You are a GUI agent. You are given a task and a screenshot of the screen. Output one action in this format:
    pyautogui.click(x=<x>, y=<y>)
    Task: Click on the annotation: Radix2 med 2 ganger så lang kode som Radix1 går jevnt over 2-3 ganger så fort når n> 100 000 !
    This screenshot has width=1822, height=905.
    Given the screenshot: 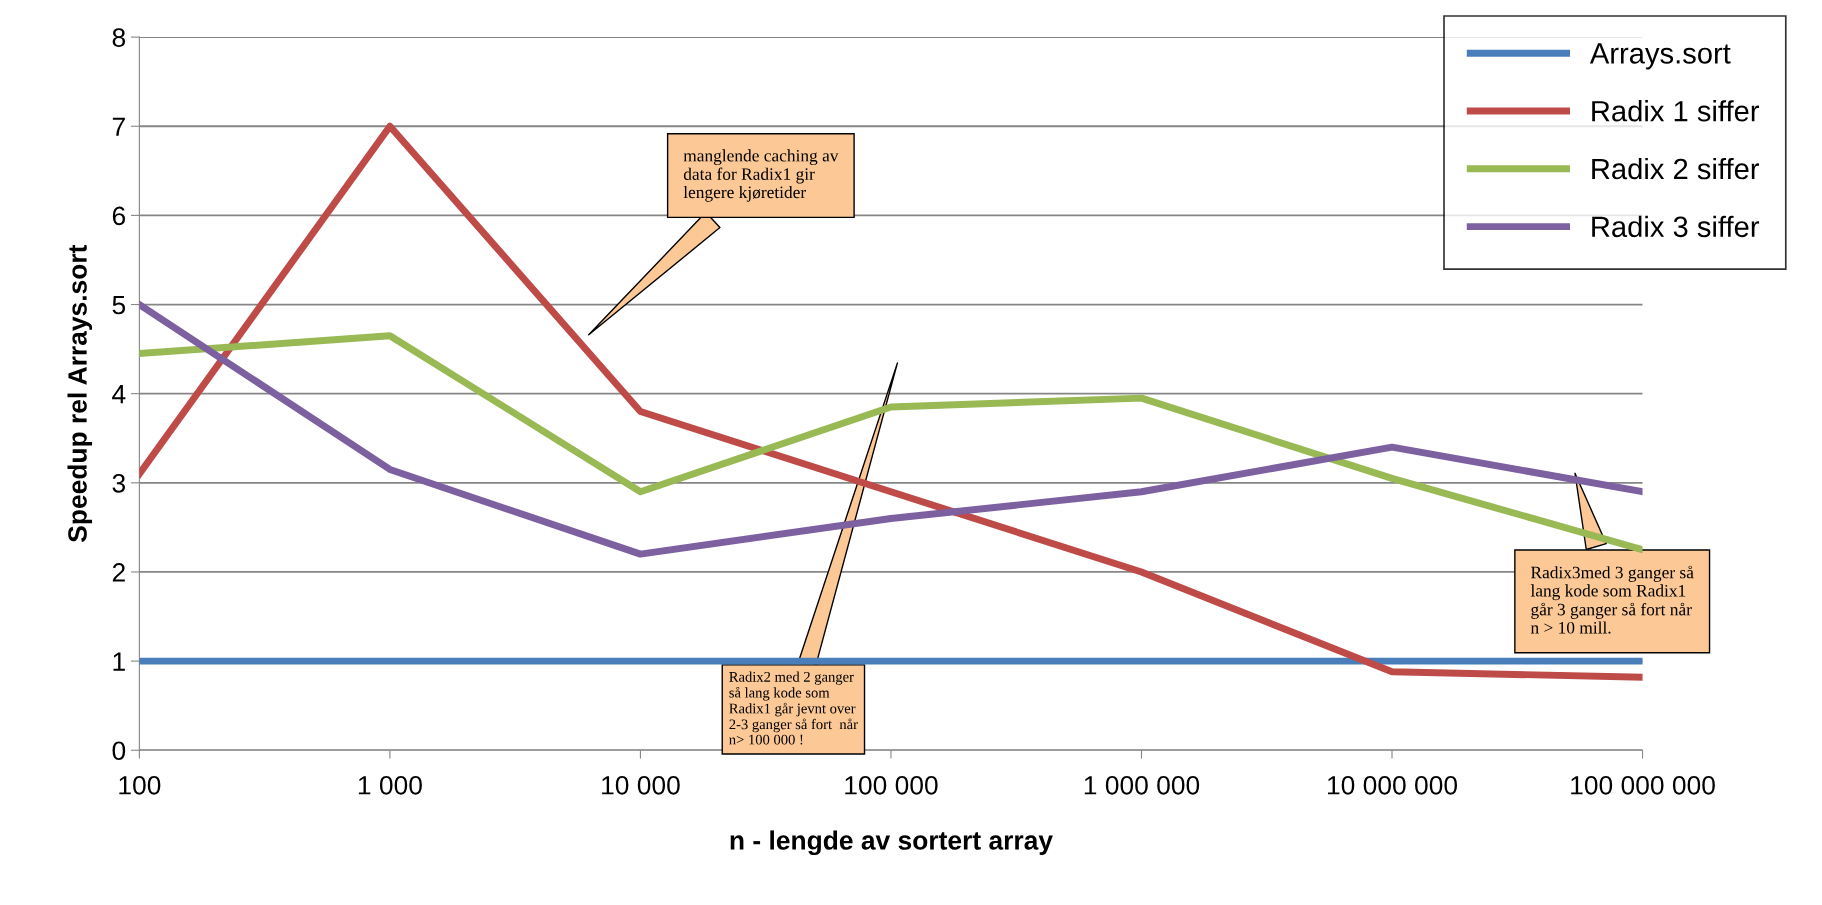 What is the action you would take?
    pyautogui.click(x=793, y=708)
    